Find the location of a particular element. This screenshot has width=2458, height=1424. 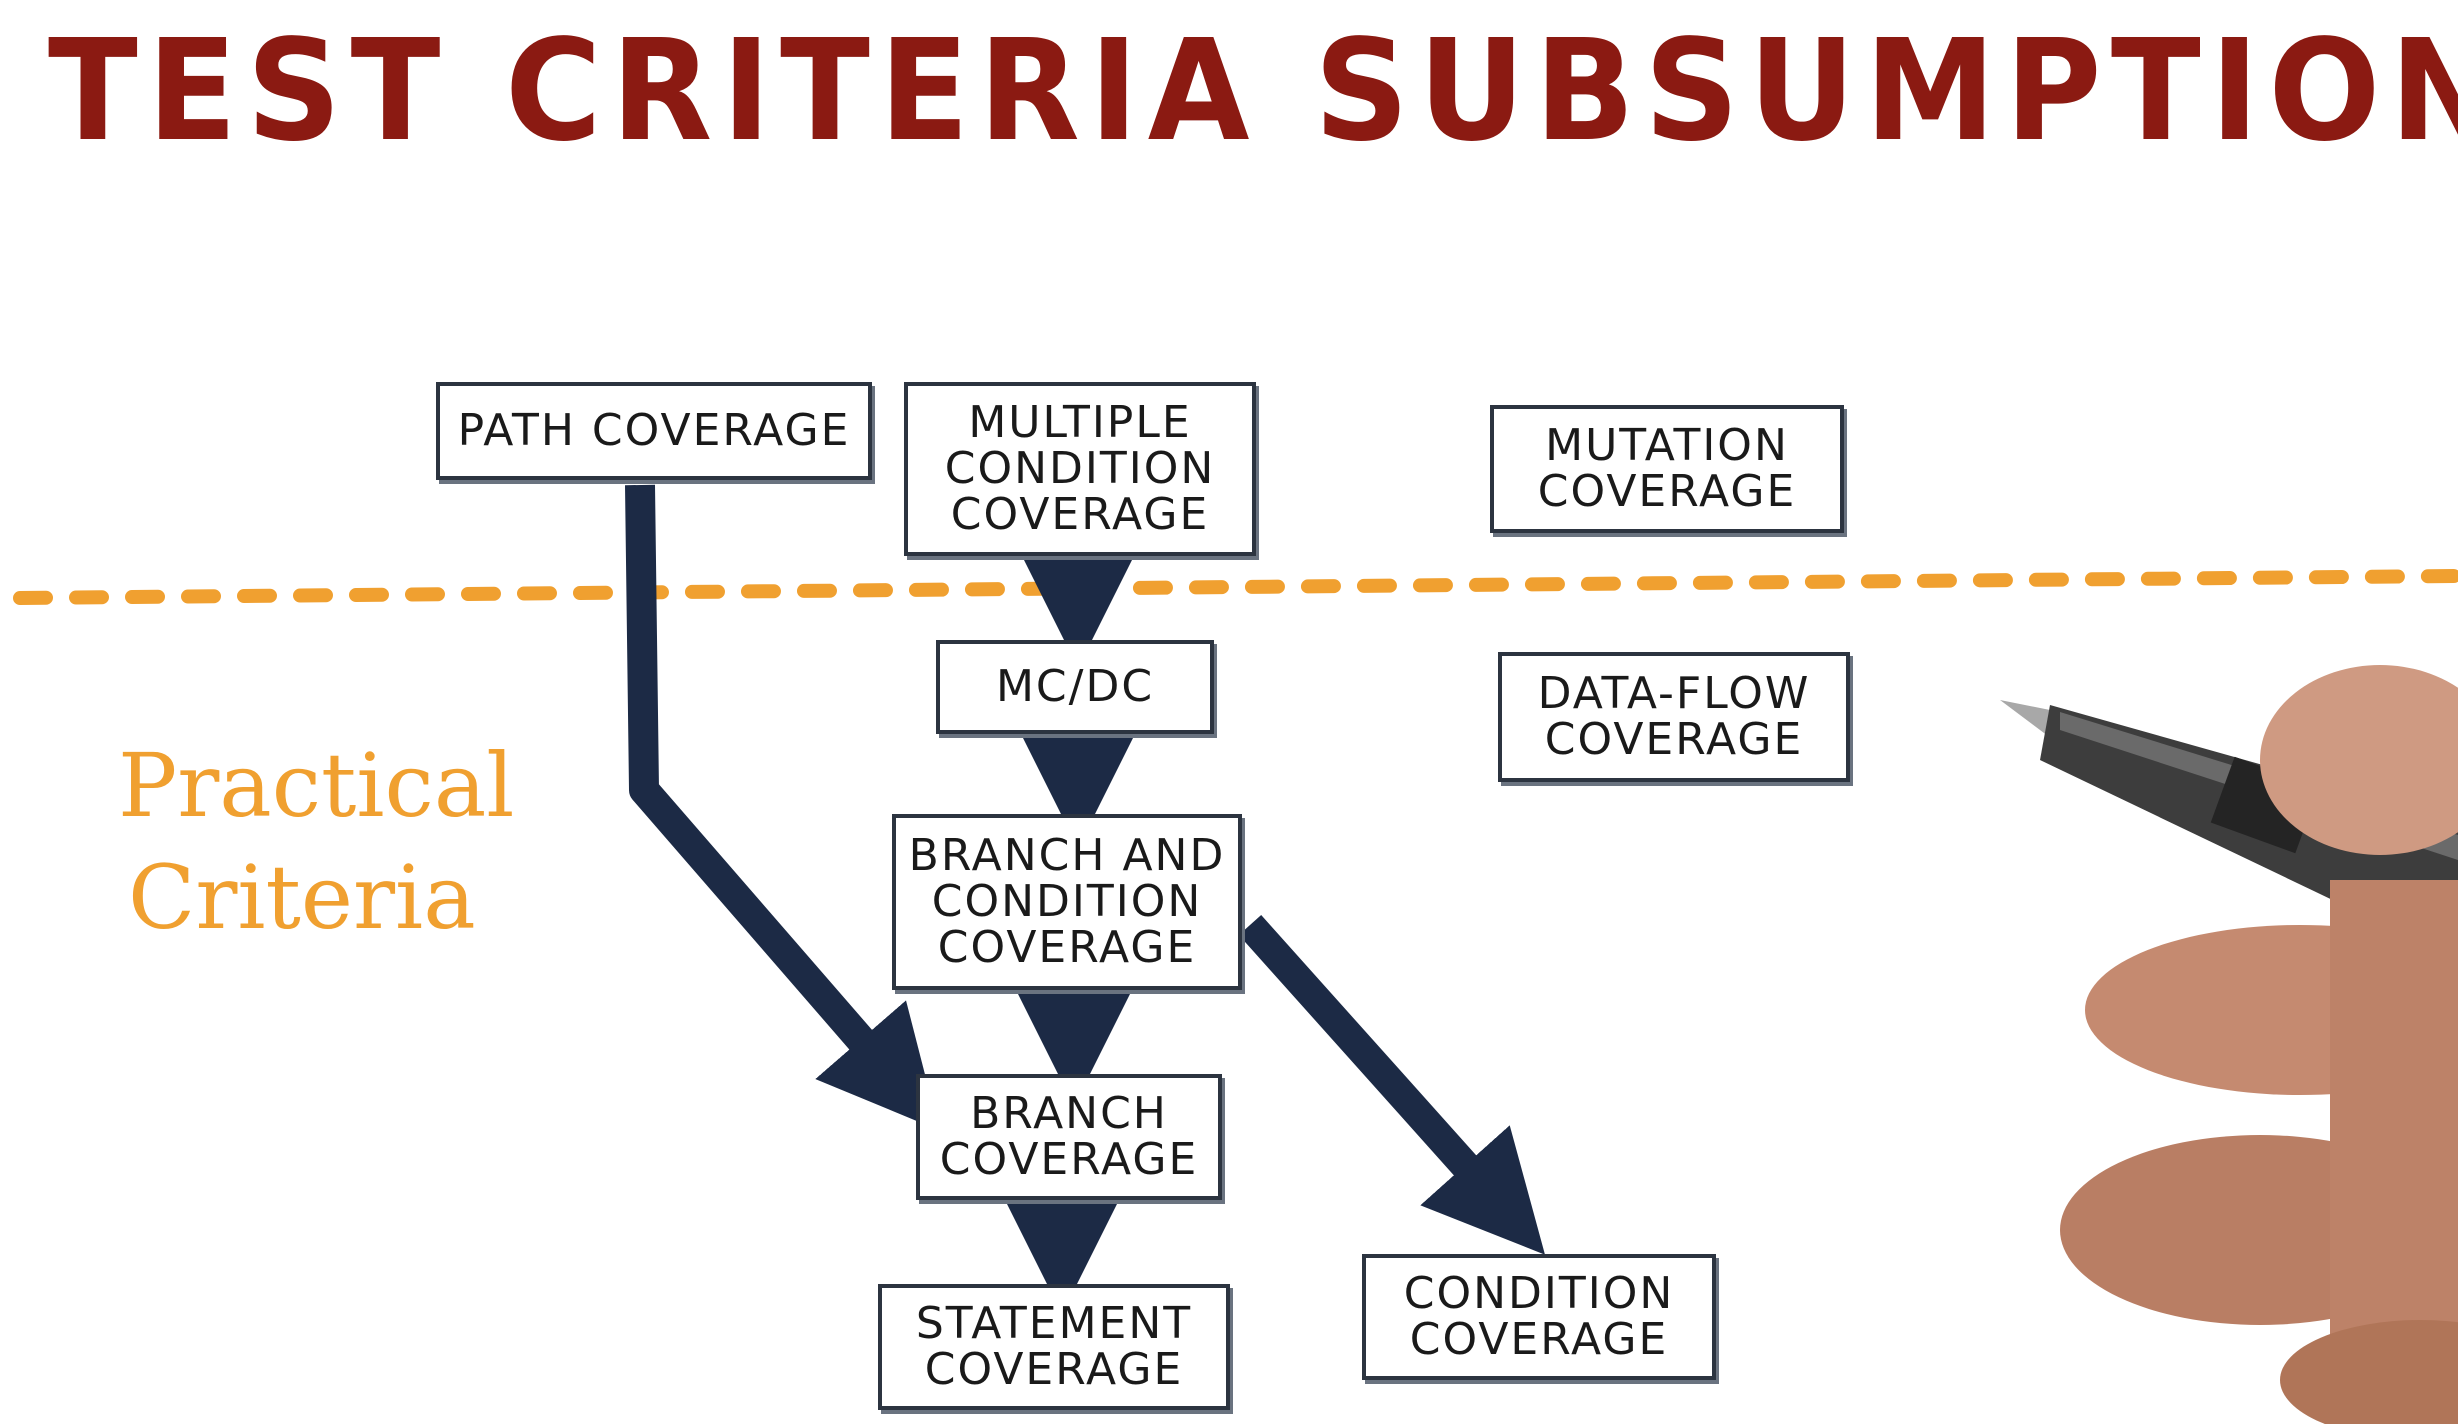

node-path-coverage-label: PATH COVERAGE is located at coordinates (654, 430).